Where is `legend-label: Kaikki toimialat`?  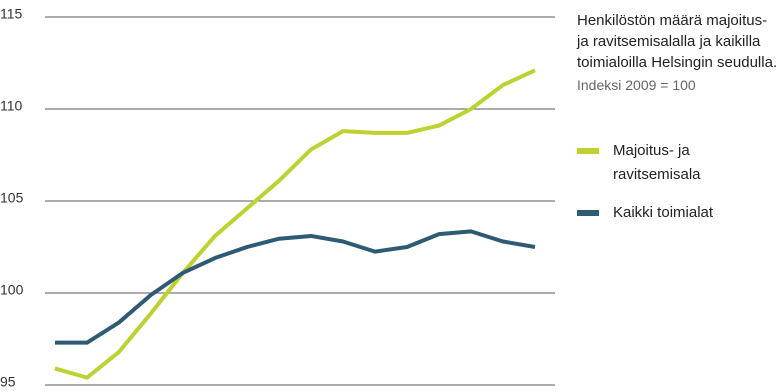 legend-label: Kaikki toimialat is located at coordinates (663, 212).